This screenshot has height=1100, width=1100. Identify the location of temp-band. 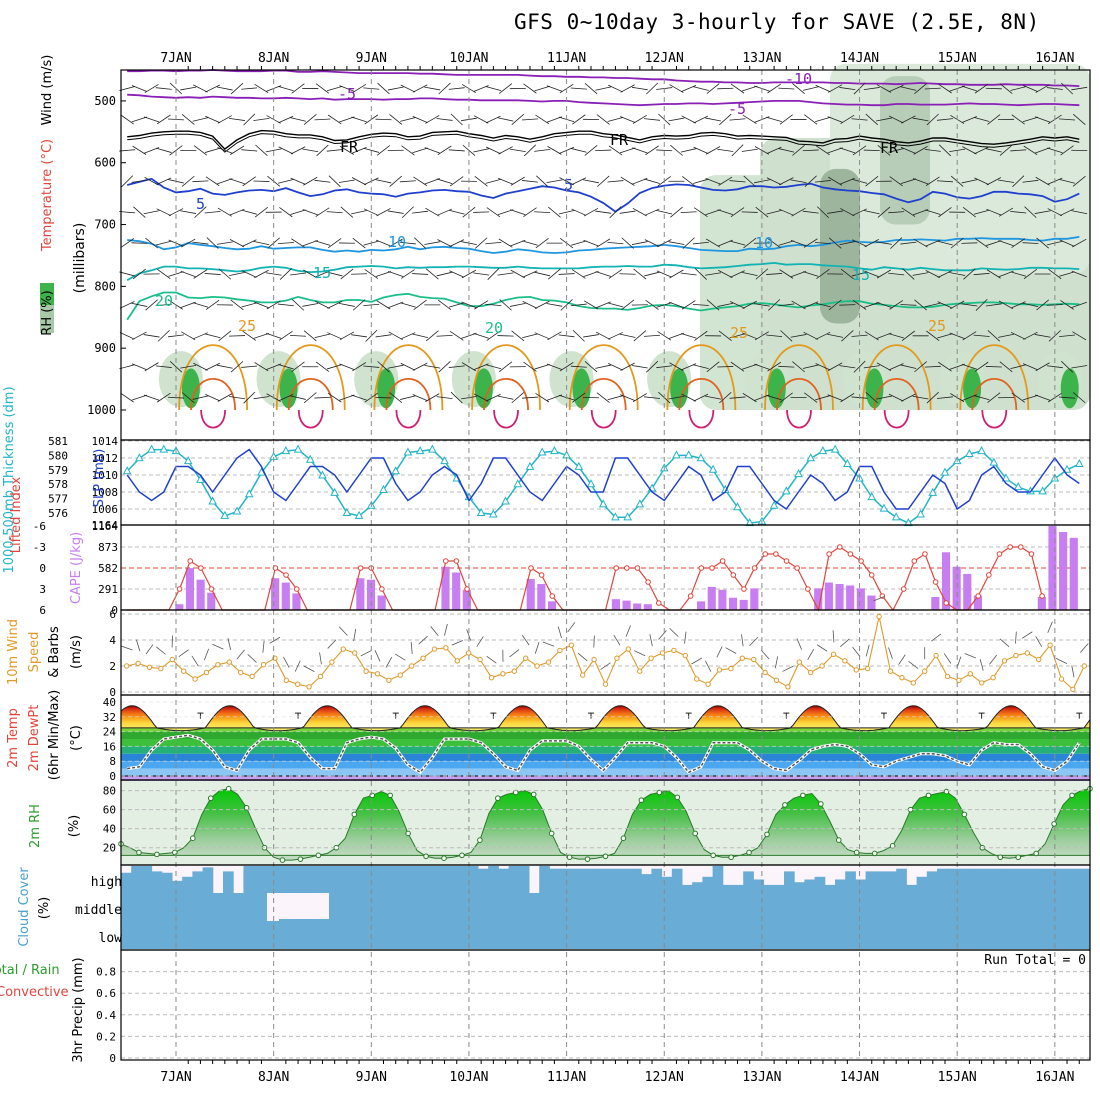
(605, 743).